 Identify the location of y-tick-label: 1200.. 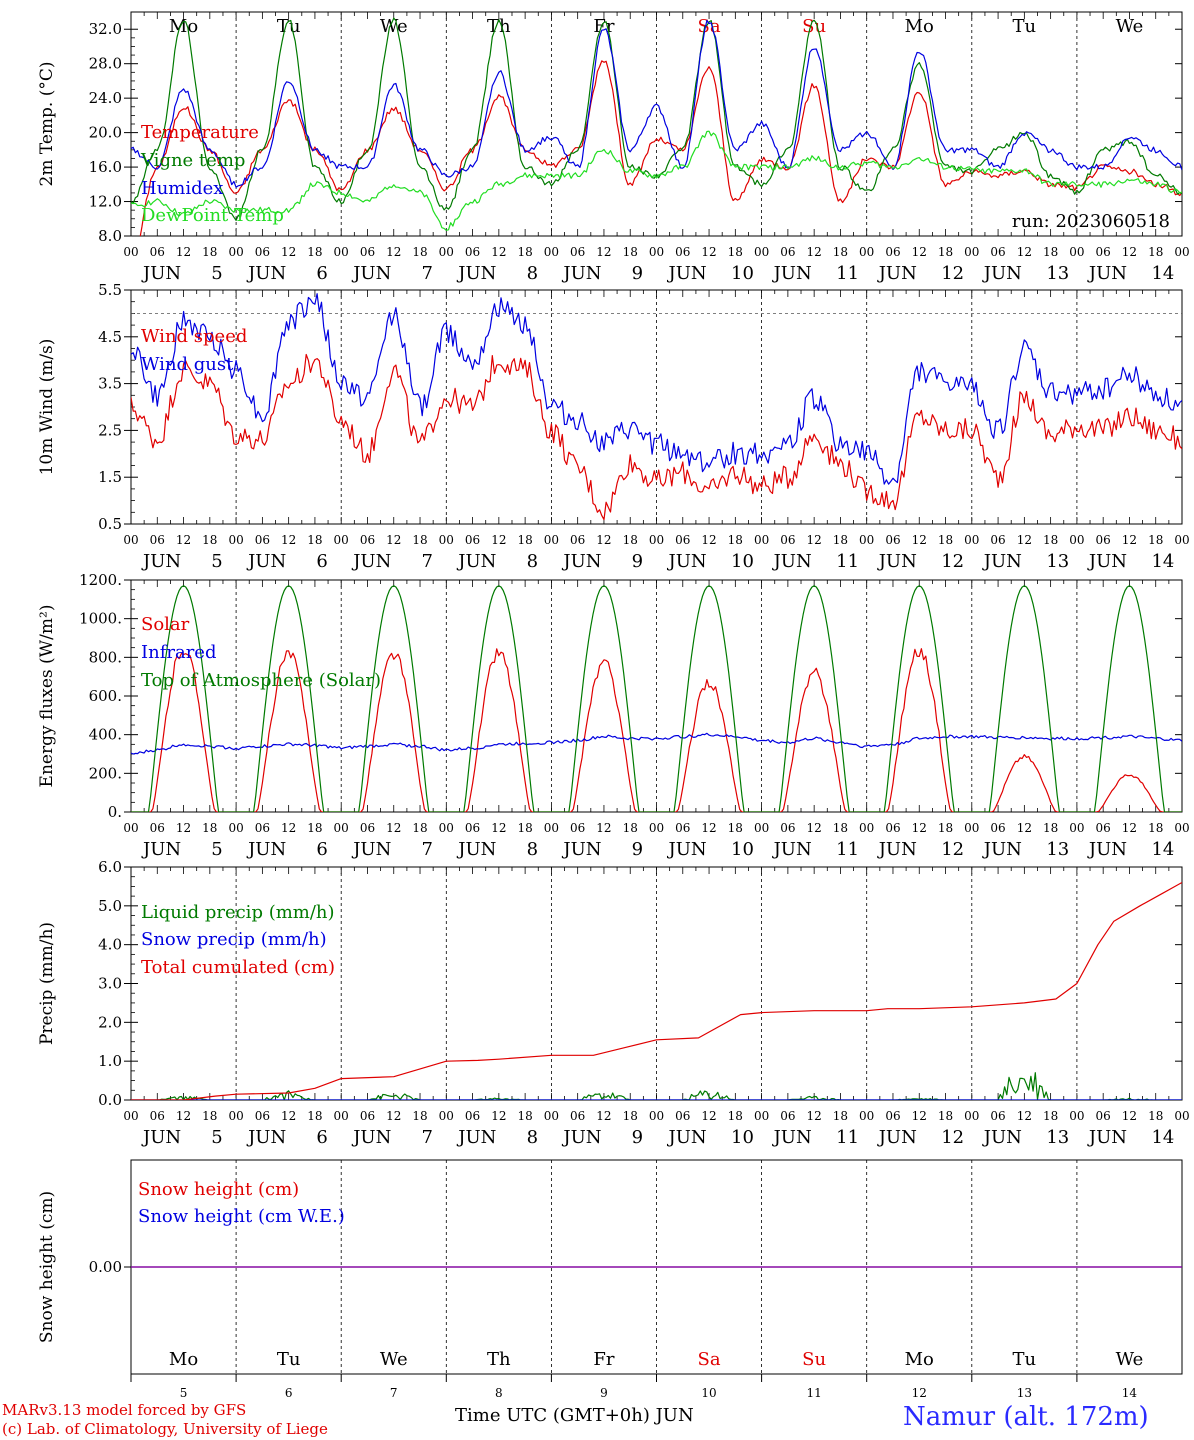
(100, 580).